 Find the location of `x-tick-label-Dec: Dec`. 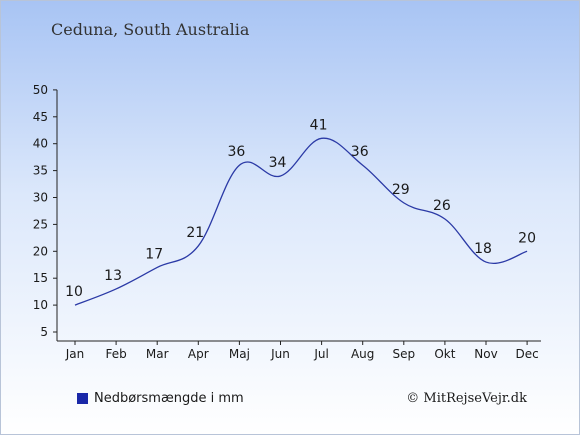

x-tick-label-Dec: Dec is located at coordinates (526, 354).